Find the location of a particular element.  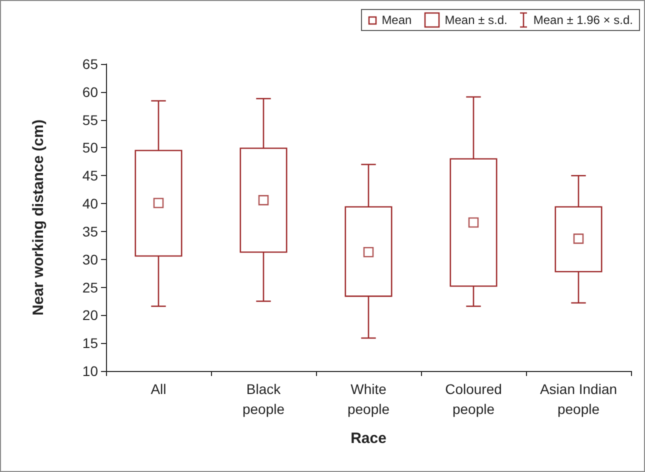

x-tick-label: Asian Indian people is located at coordinates (579, 399).